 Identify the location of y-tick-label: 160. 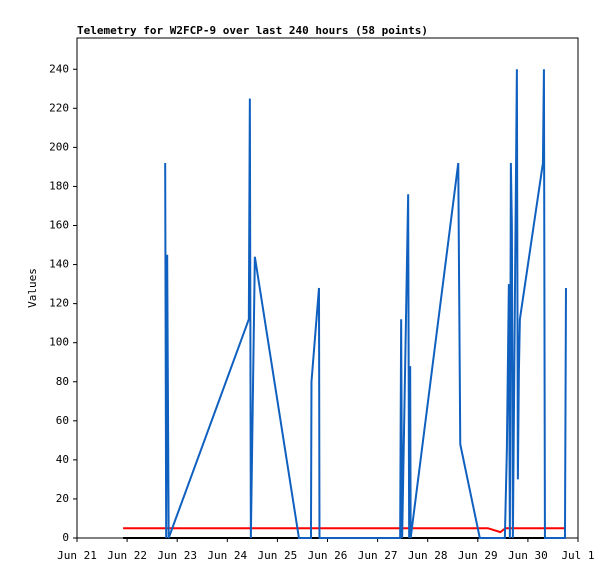
(59, 225).